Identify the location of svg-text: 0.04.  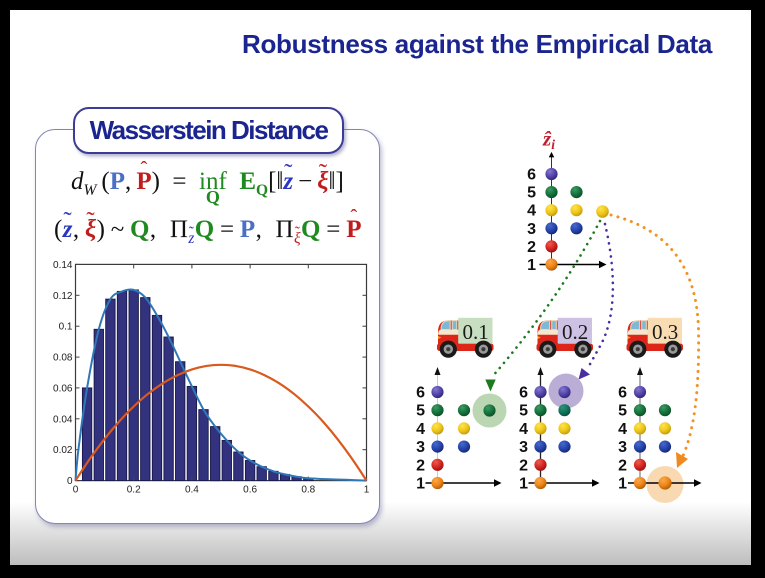
(63, 419).